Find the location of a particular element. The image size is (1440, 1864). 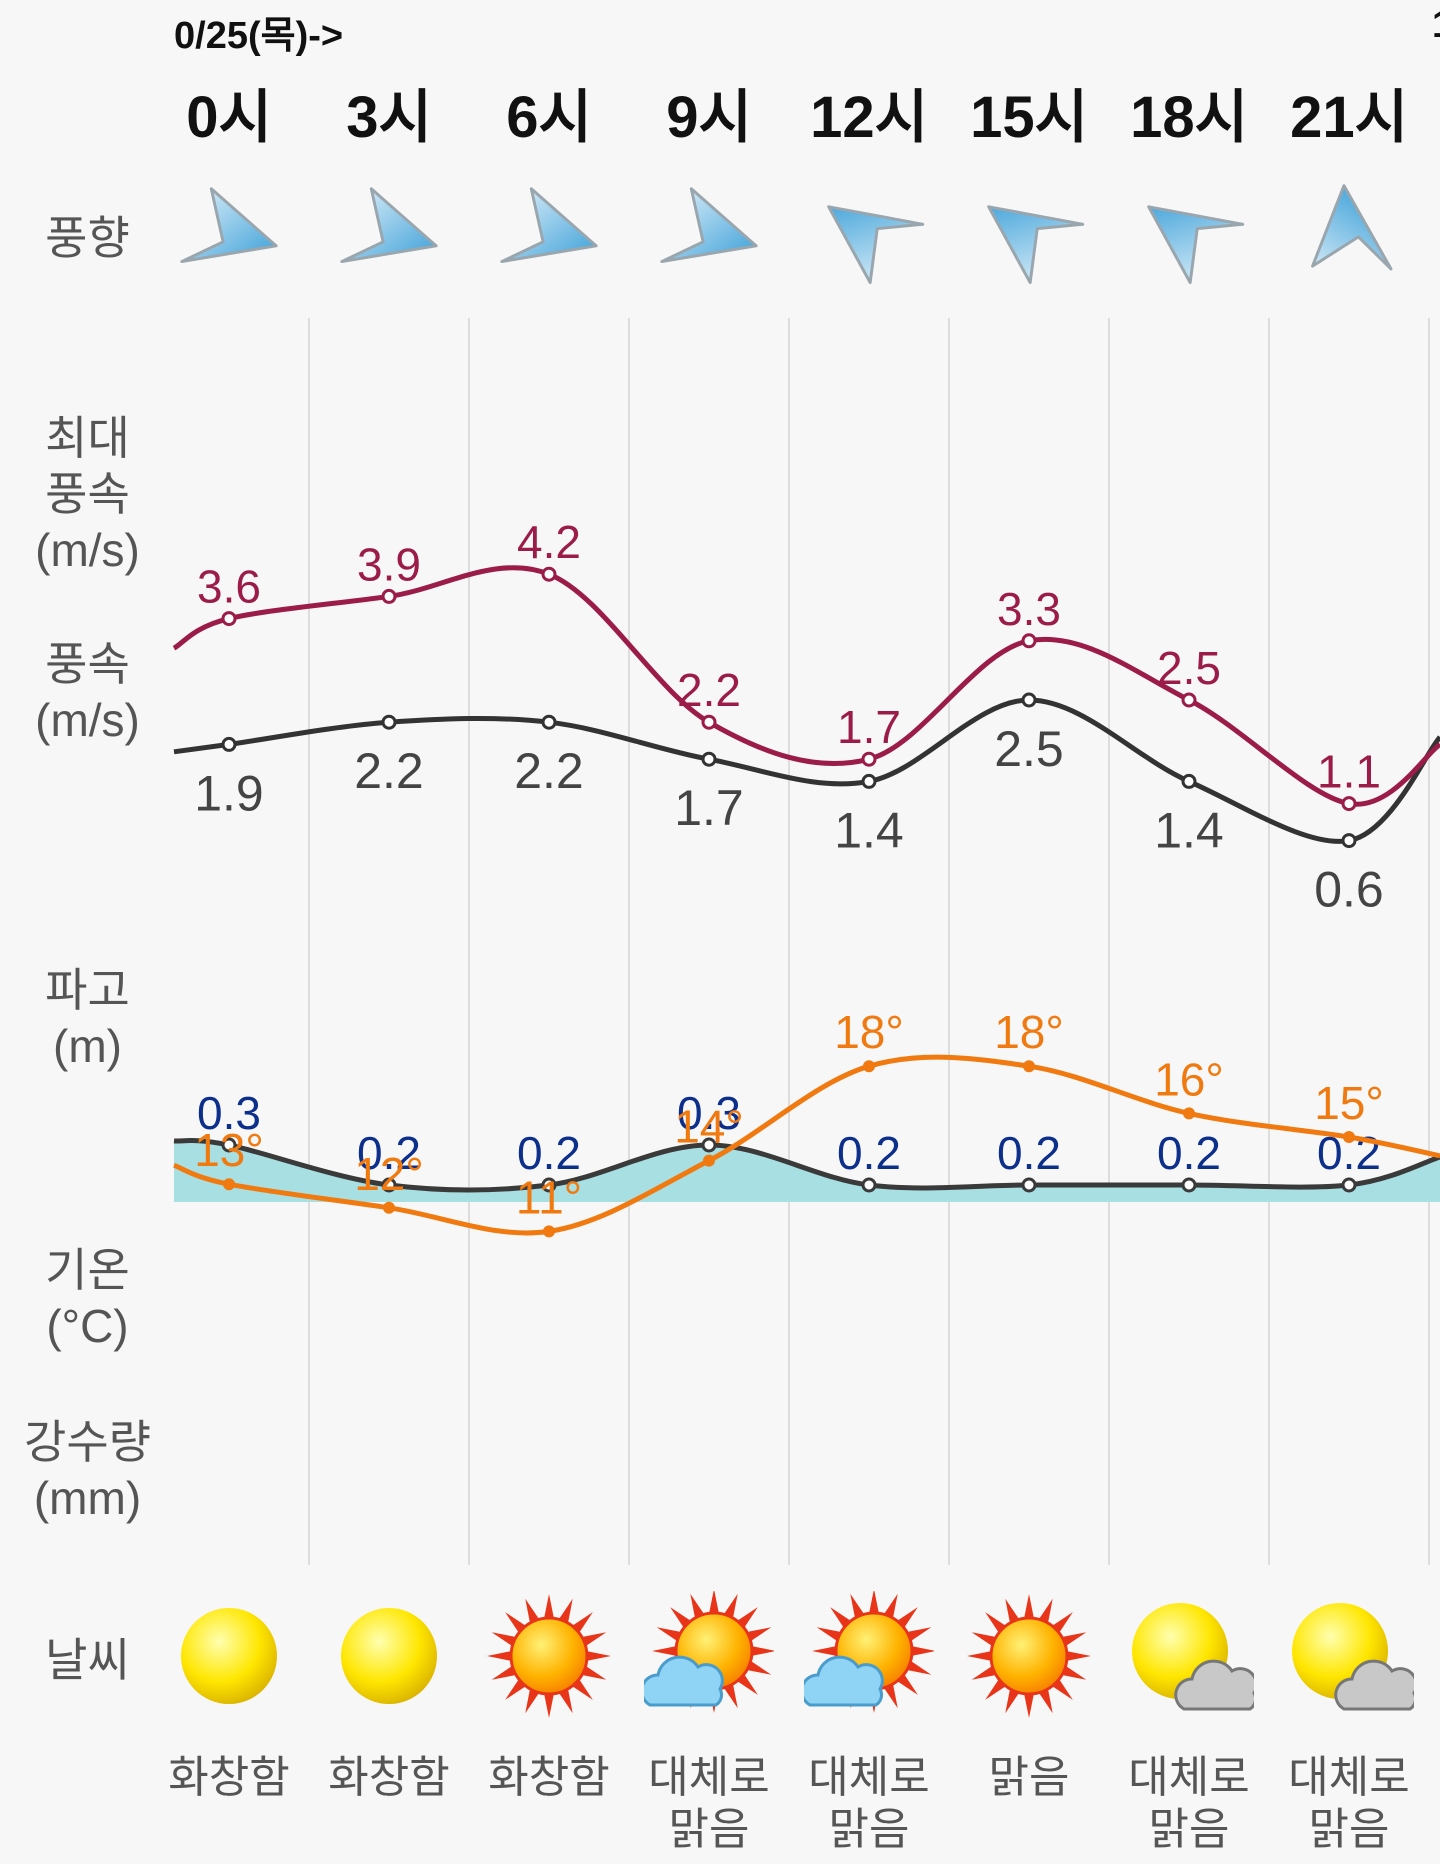

arrow-north-icon is located at coordinates (1352, 227).